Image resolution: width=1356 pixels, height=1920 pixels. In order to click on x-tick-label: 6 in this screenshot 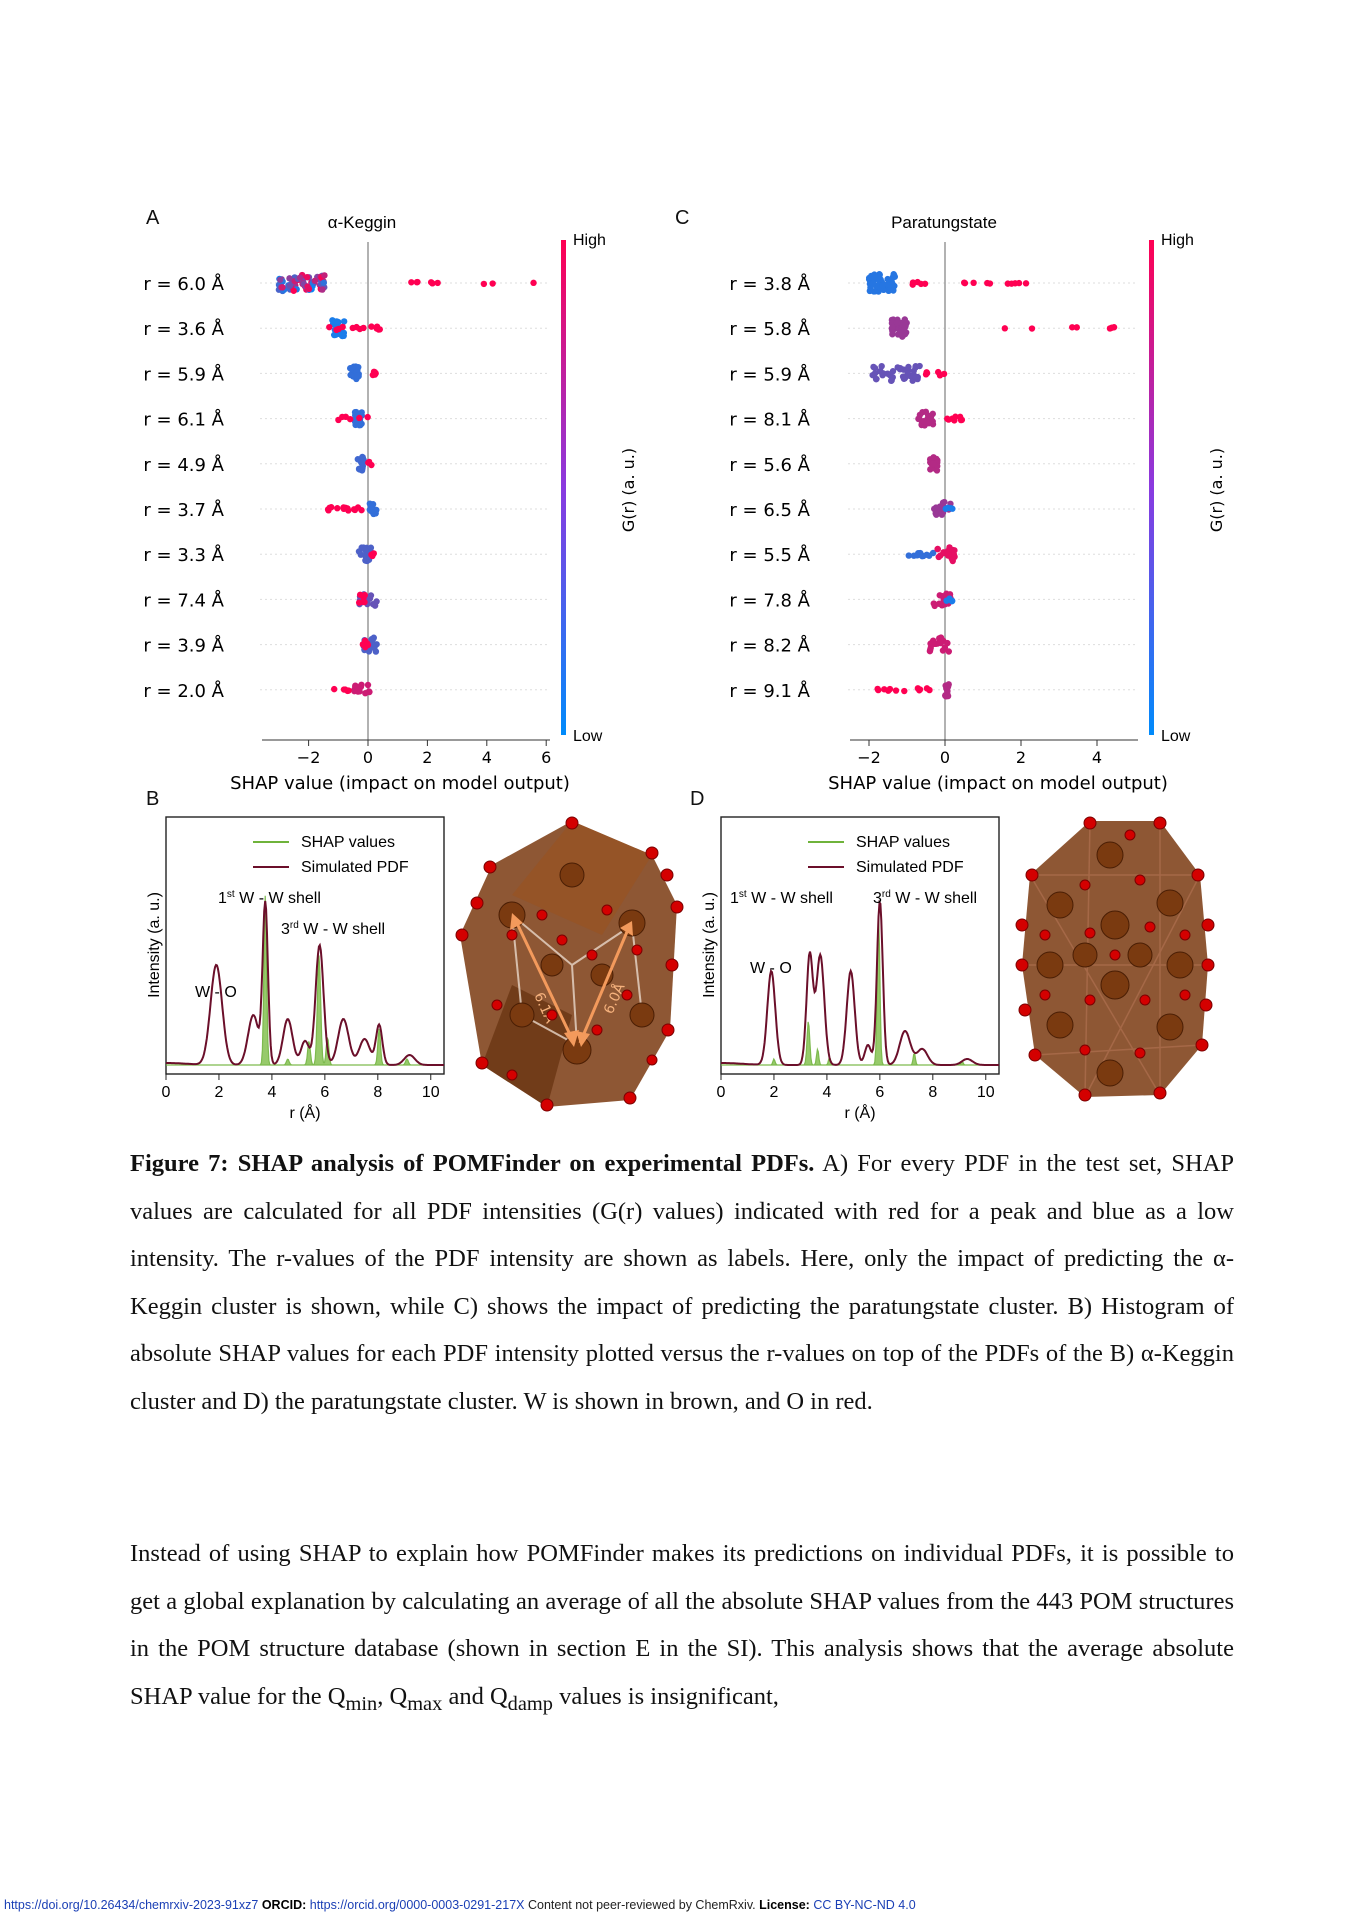, I will do `click(546, 757)`.